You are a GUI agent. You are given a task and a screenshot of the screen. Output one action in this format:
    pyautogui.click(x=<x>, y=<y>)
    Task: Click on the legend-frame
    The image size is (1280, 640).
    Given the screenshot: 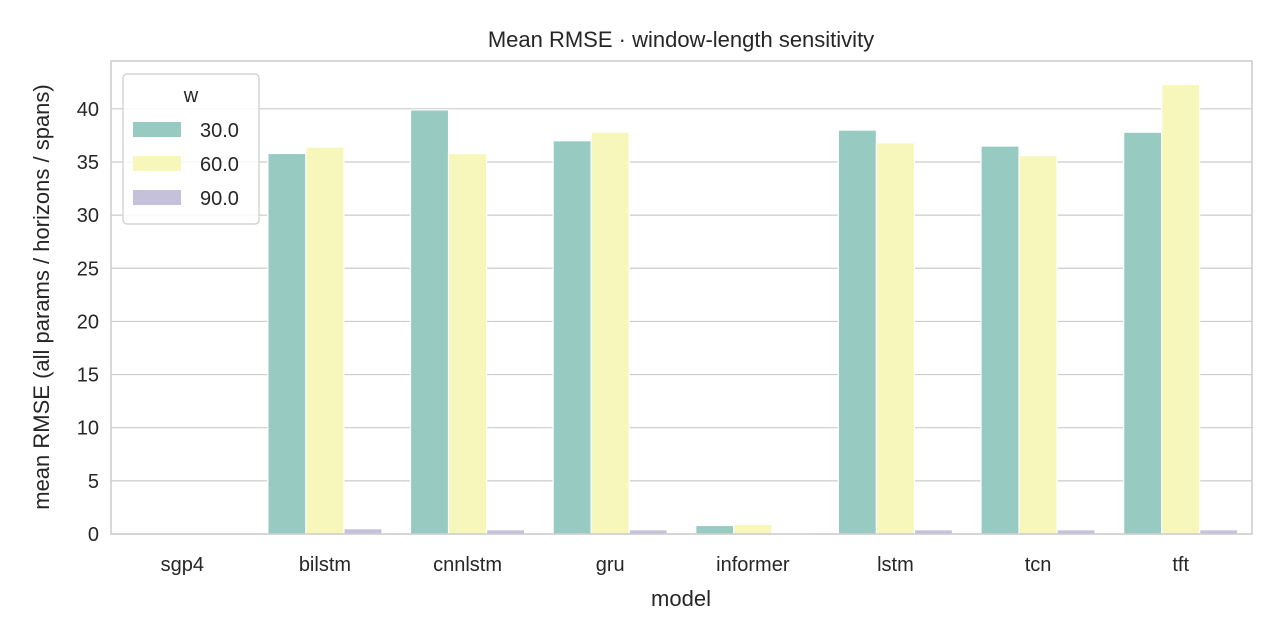 What is the action you would take?
    pyautogui.click(x=191, y=149)
    